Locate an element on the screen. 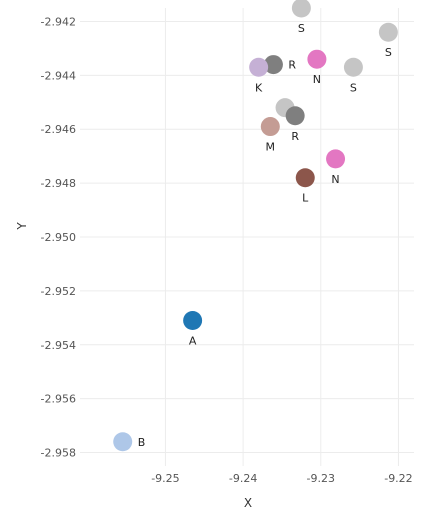  point-label: B is located at coordinates (142, 442).